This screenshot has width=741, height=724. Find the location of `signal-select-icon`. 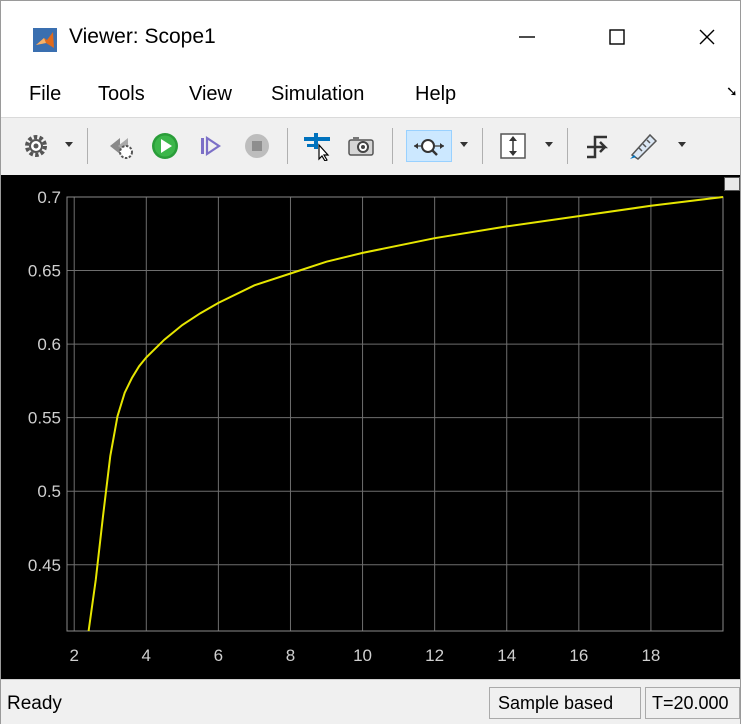

signal-select-icon is located at coordinates (317, 147).